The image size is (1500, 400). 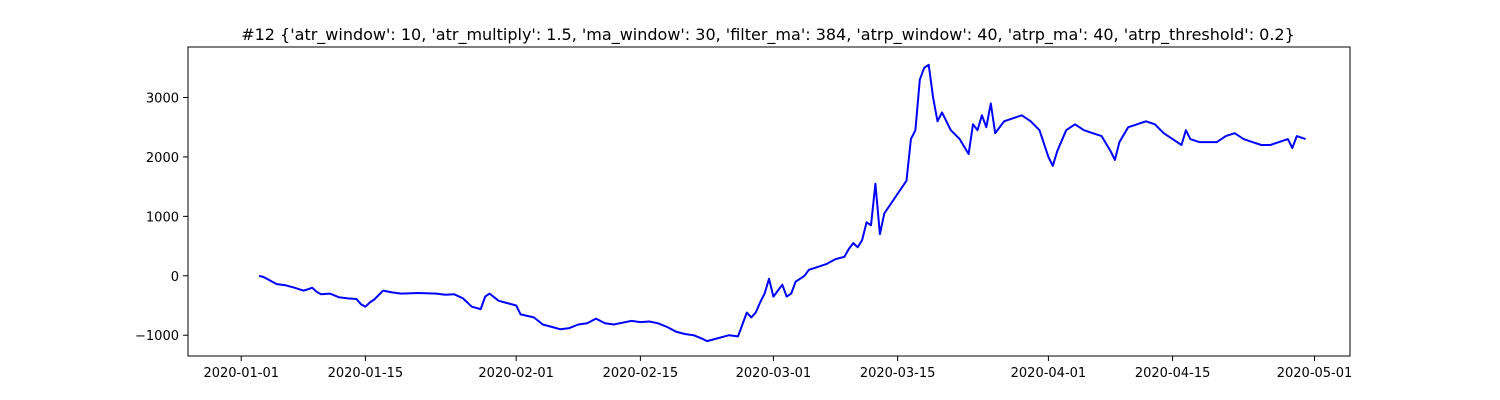 I want to click on x-tick-label: 2020-01-01, so click(x=241, y=373).